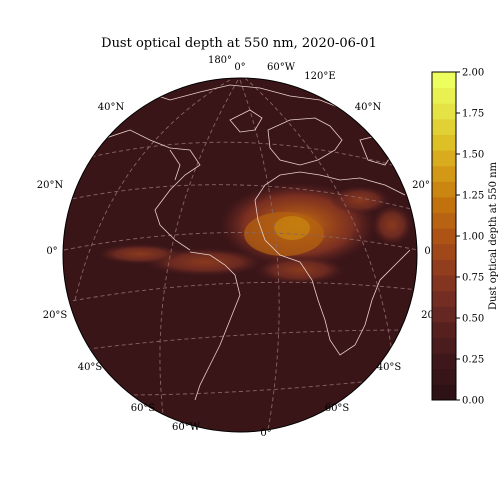 The width and height of the screenshot is (500, 500). What do you see at coordinates (493, 235) in the screenshot?
I see `colorbar-label: Dust optical depth at 550 nm` at bounding box center [493, 235].